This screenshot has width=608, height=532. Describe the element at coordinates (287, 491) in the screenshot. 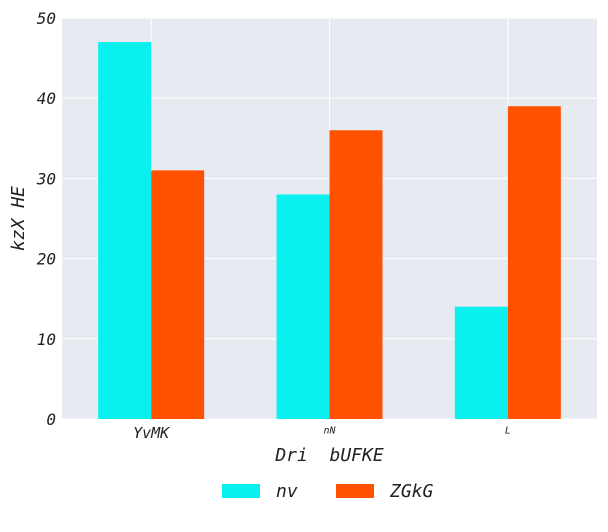

I see `legend-label-nv: nv` at that location.